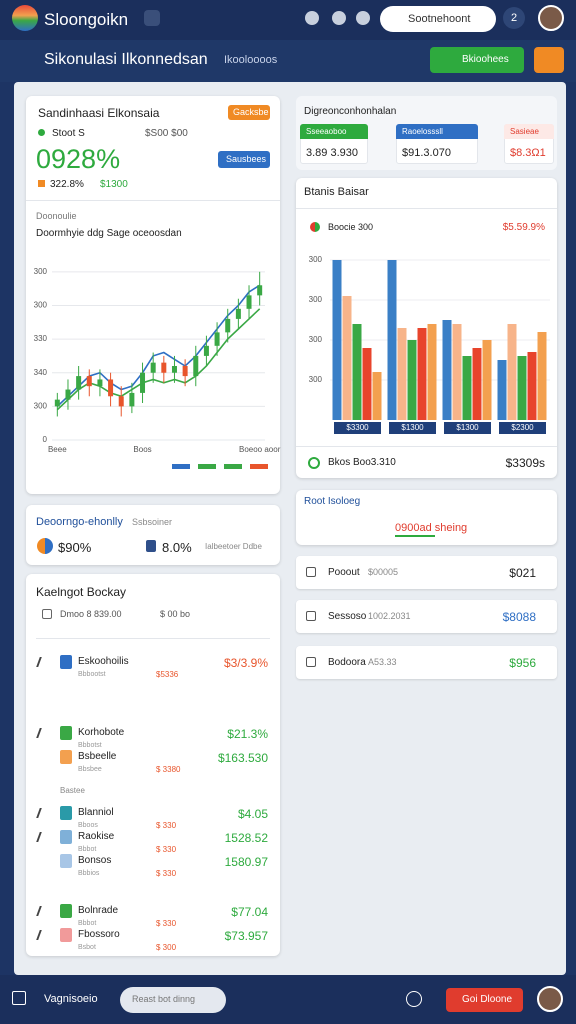  What do you see at coordinates (524, 131) in the screenshot?
I see `stat-label: Sasieae` at bounding box center [524, 131].